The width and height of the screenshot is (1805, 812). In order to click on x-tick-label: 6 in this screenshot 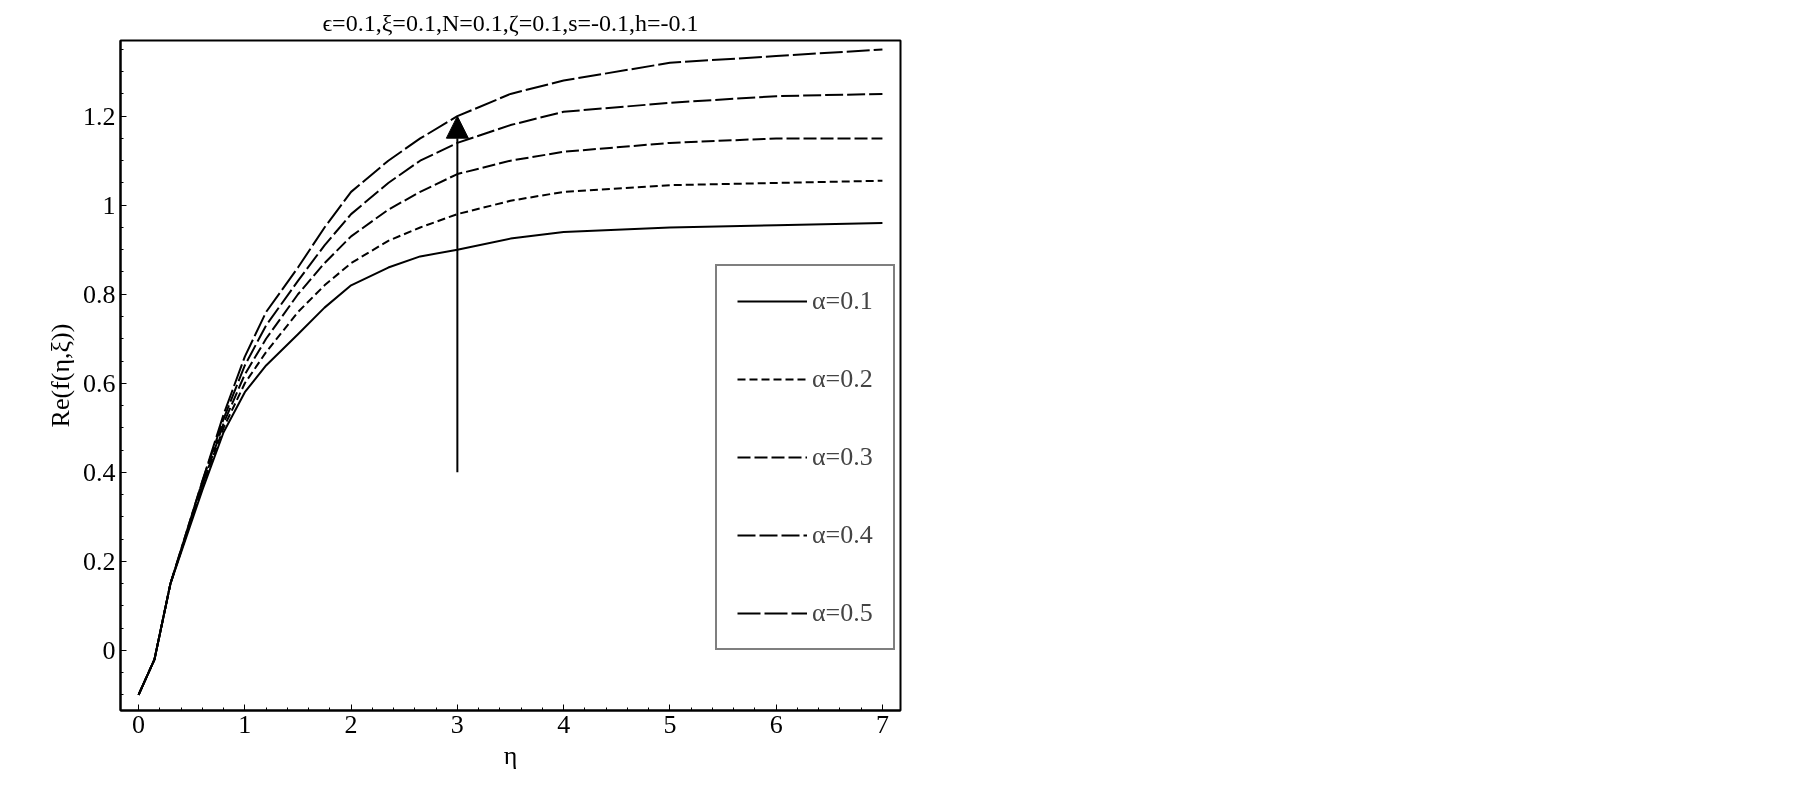, I will do `click(776, 724)`.